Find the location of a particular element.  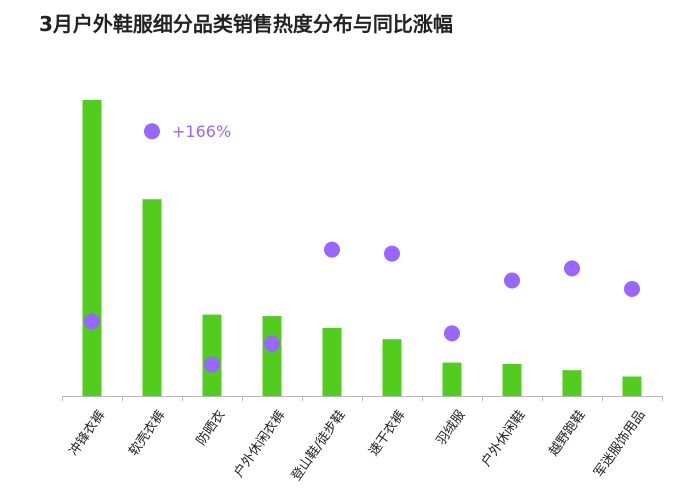

x-tick-label-4: 登山鞋/徒步鞋 is located at coordinates (318, 445).